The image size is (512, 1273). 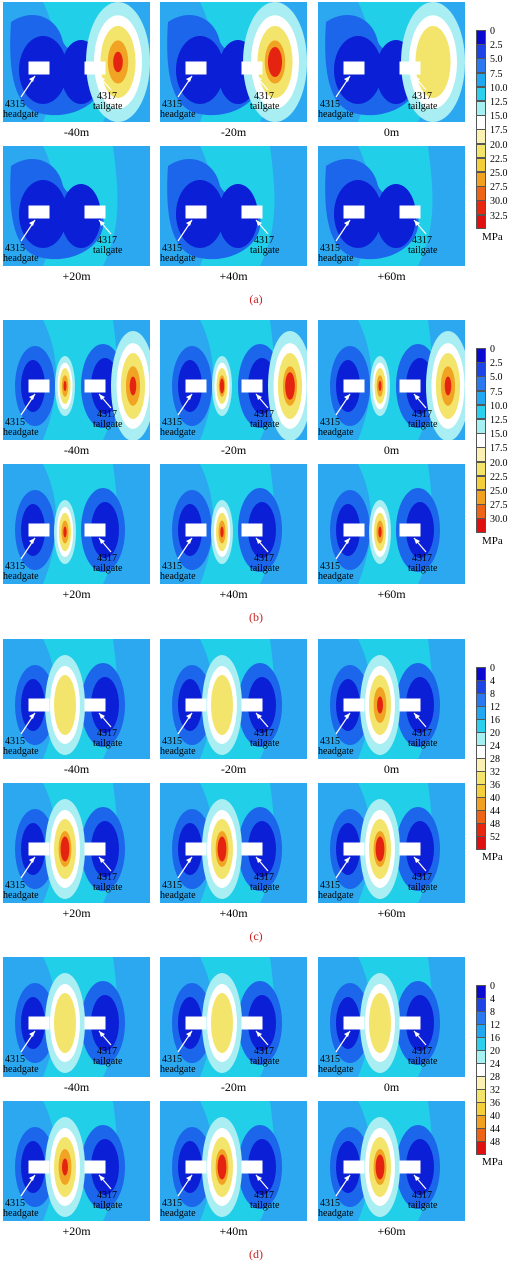 What do you see at coordinates (495, 1051) in the screenshot?
I see `legend-tick-label: 20` at bounding box center [495, 1051].